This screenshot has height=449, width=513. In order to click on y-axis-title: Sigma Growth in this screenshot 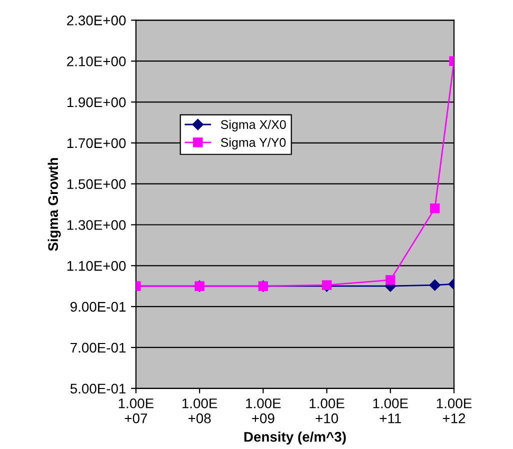, I will do `click(54, 204)`.